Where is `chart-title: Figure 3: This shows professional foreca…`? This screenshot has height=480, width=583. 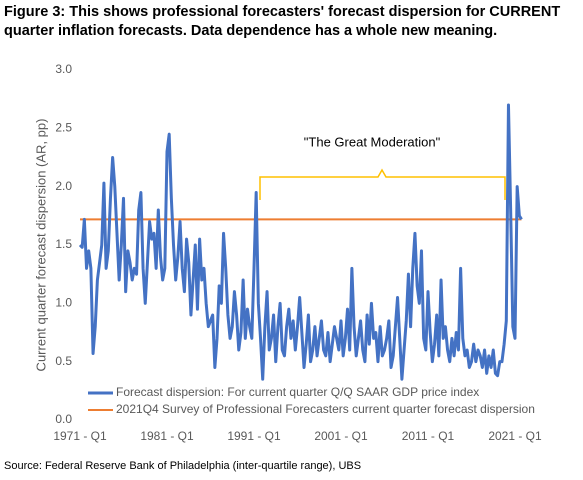
chart-title: Figure 3: This shows professional foreca… is located at coordinates (282, 12).